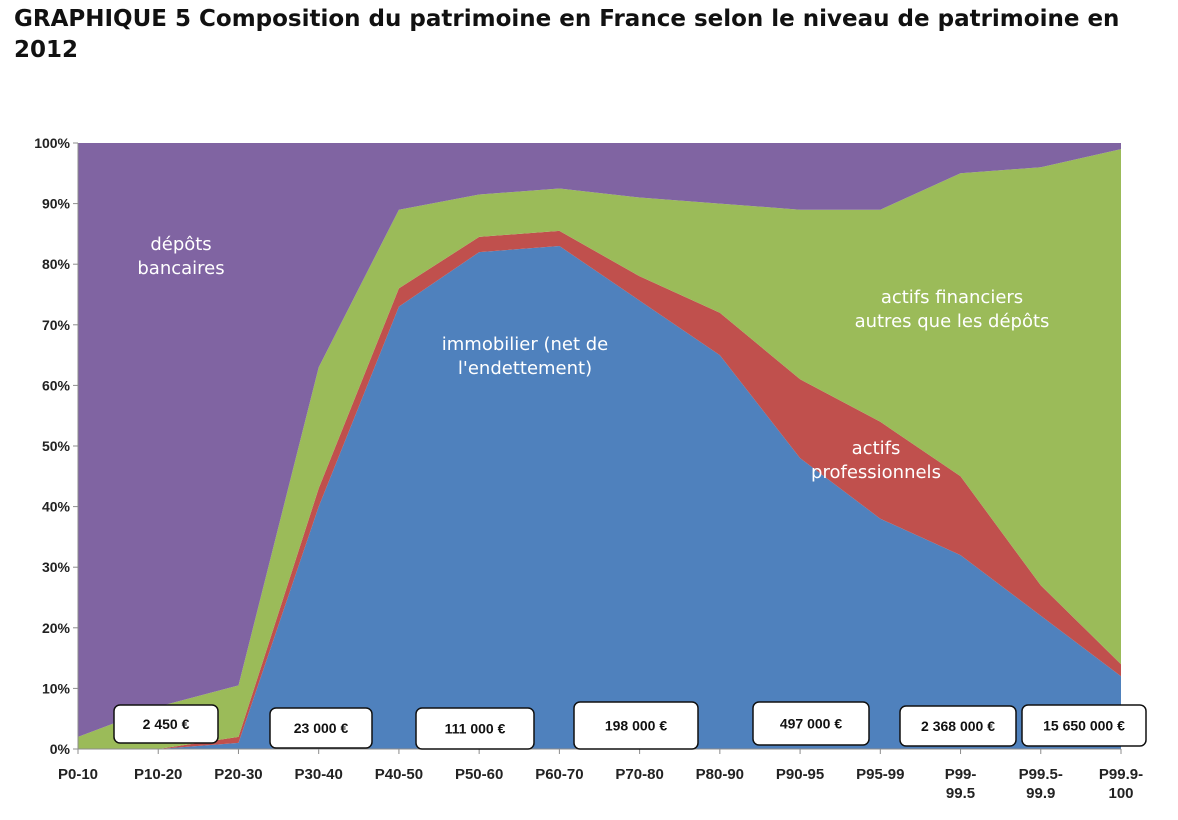 This screenshot has width=1178, height=820. What do you see at coordinates (56, 507) in the screenshot?
I see `y-tick-label: 40%` at bounding box center [56, 507].